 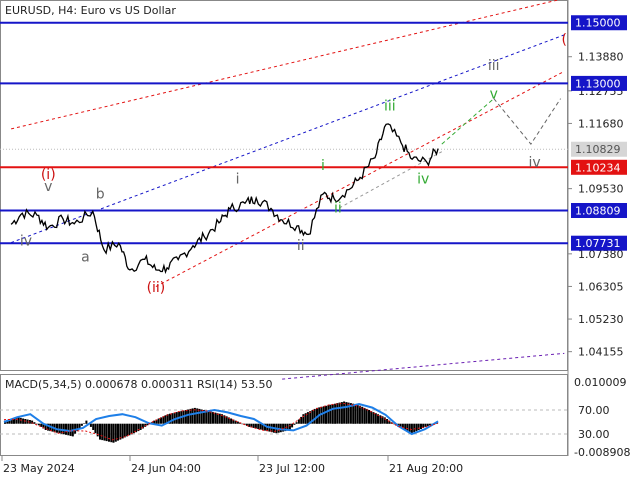 I want to click on current-price-badge: 1.10829, so click(x=598, y=149).